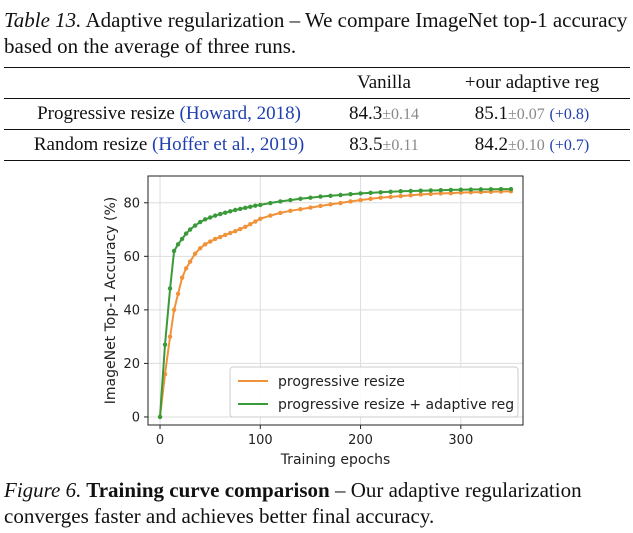  I want to click on x-tick-label: 100, so click(260, 440).